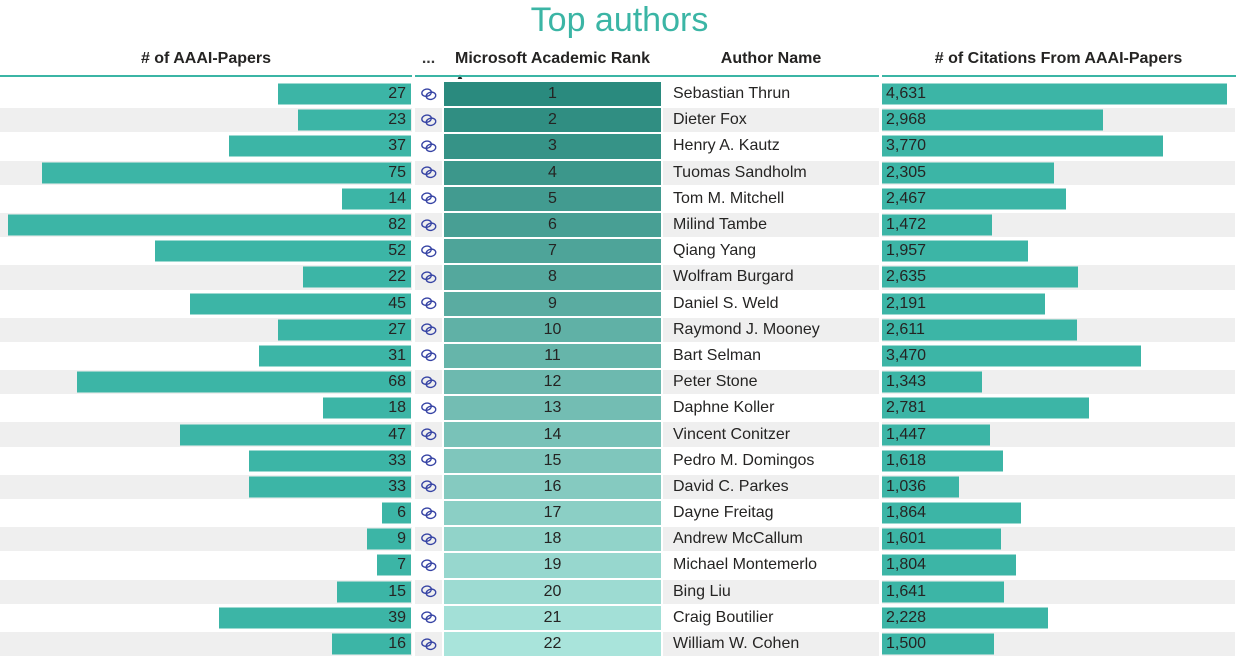 This screenshot has width=1239, height=661. What do you see at coordinates (619, 172) in the screenshot?
I see `table-row: 75 4 Tuomas Sandholm 2,305` at bounding box center [619, 172].